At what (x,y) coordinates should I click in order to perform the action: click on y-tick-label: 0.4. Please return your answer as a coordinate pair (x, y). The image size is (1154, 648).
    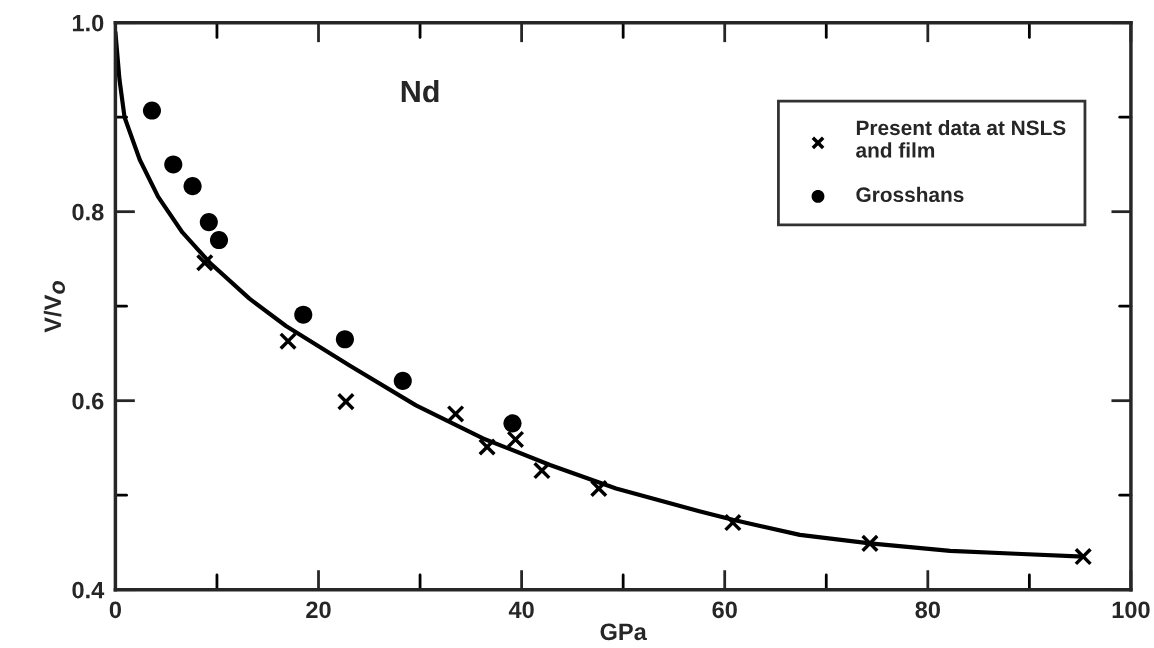
    Looking at the image, I should click on (88, 590).